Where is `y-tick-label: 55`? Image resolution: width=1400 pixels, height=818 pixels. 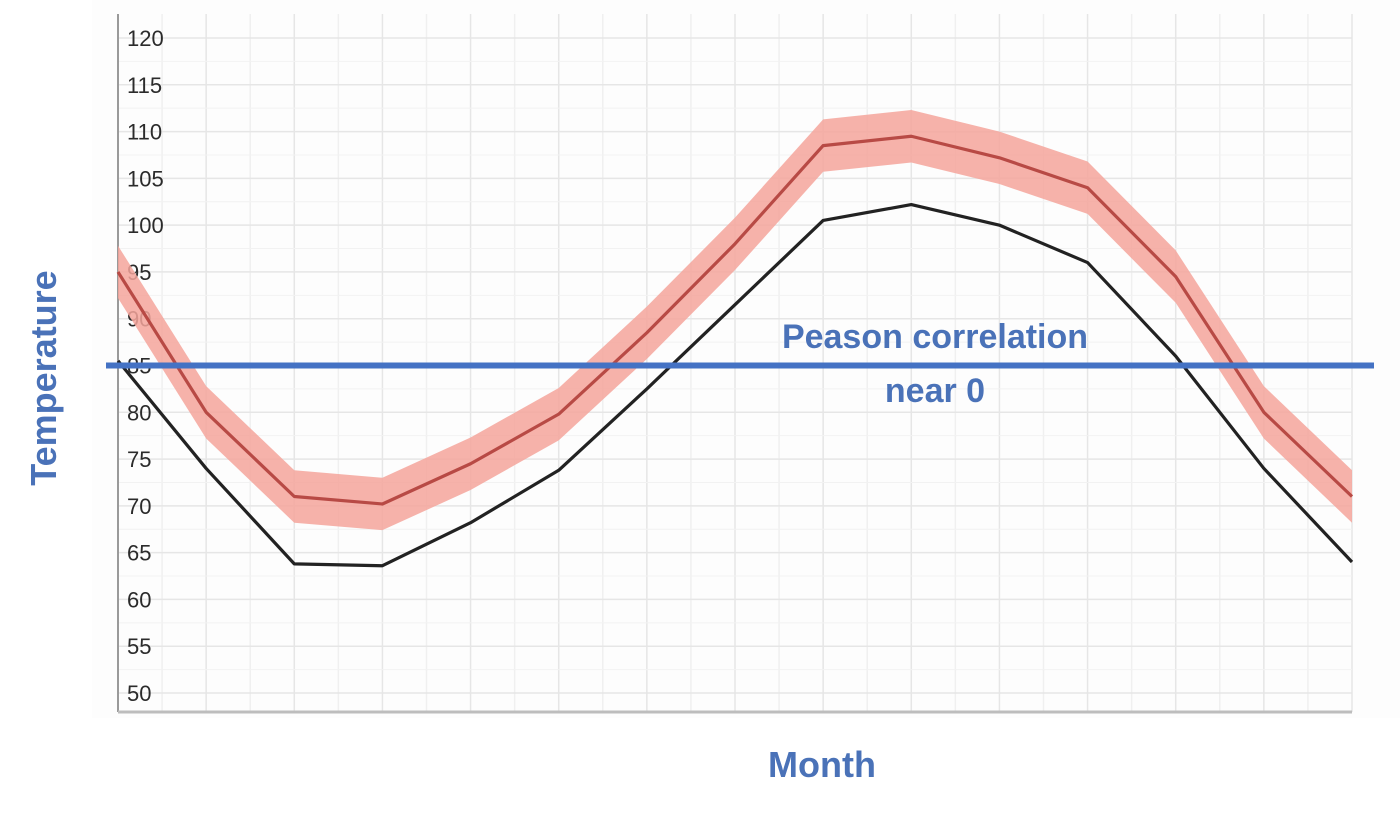 y-tick-label: 55 is located at coordinates (139, 646).